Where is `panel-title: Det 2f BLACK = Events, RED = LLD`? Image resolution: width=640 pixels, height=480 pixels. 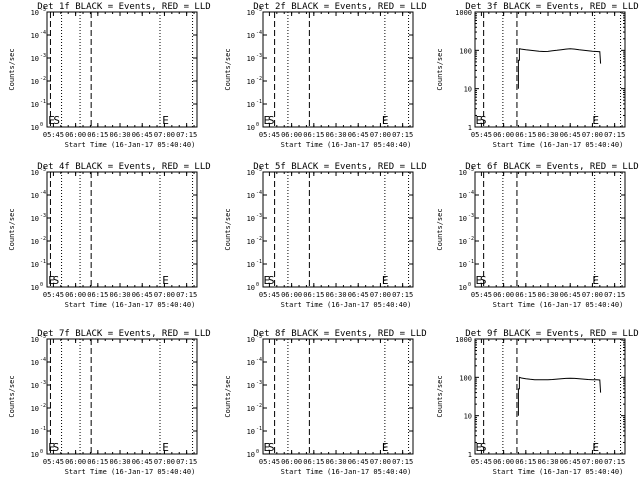
panel-title: Det 2f BLACK = Events, RED = LLD is located at coordinates (339, 7).